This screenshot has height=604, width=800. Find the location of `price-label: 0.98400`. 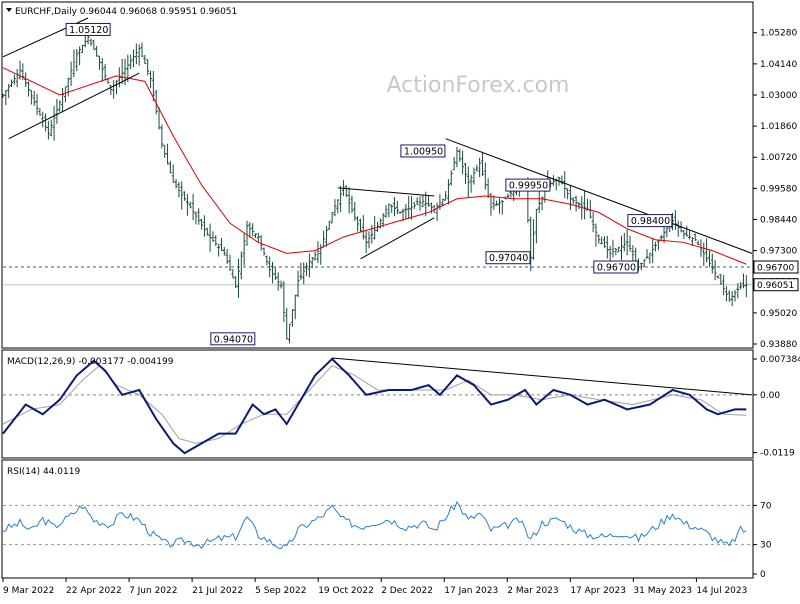

price-label: 0.98400 is located at coordinates (650, 221).